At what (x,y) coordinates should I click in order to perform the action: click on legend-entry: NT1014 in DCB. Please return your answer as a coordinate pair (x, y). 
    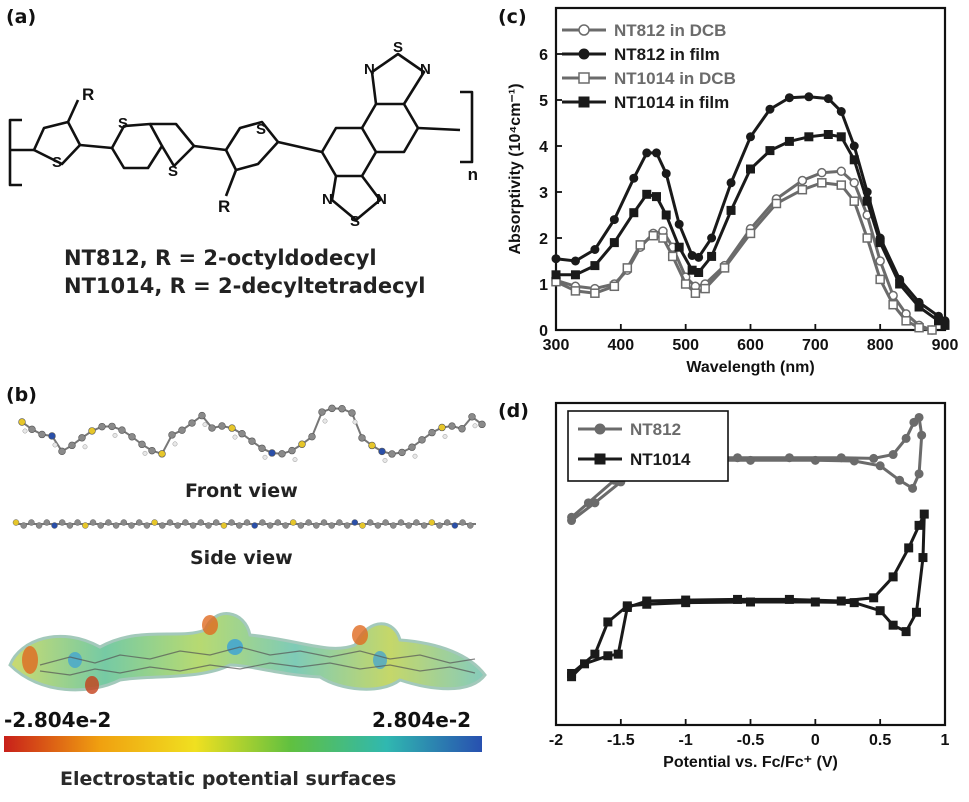
    Looking at the image, I should click on (675, 78).